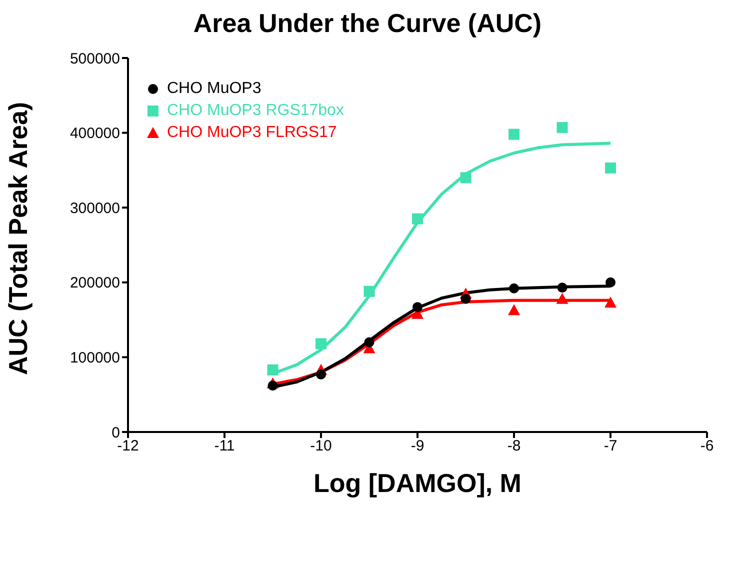  Describe the element at coordinates (514, 446) in the screenshot. I see `x-tick-label: -8` at that location.